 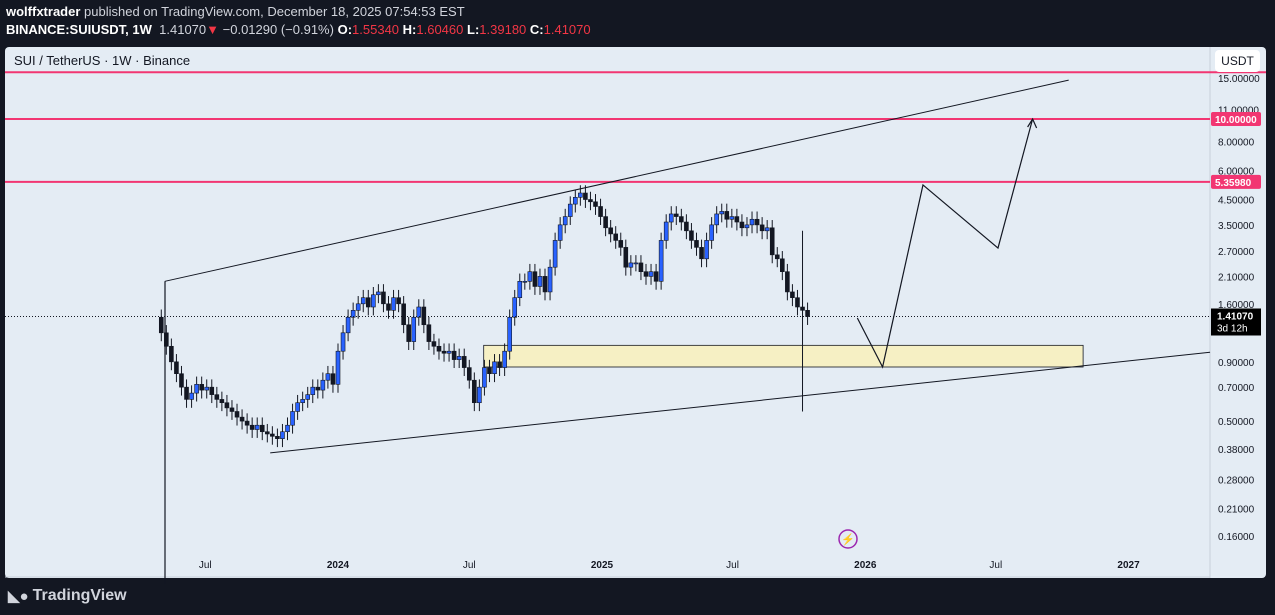 I want to click on level-label: 5.35980, so click(x=1233, y=183).